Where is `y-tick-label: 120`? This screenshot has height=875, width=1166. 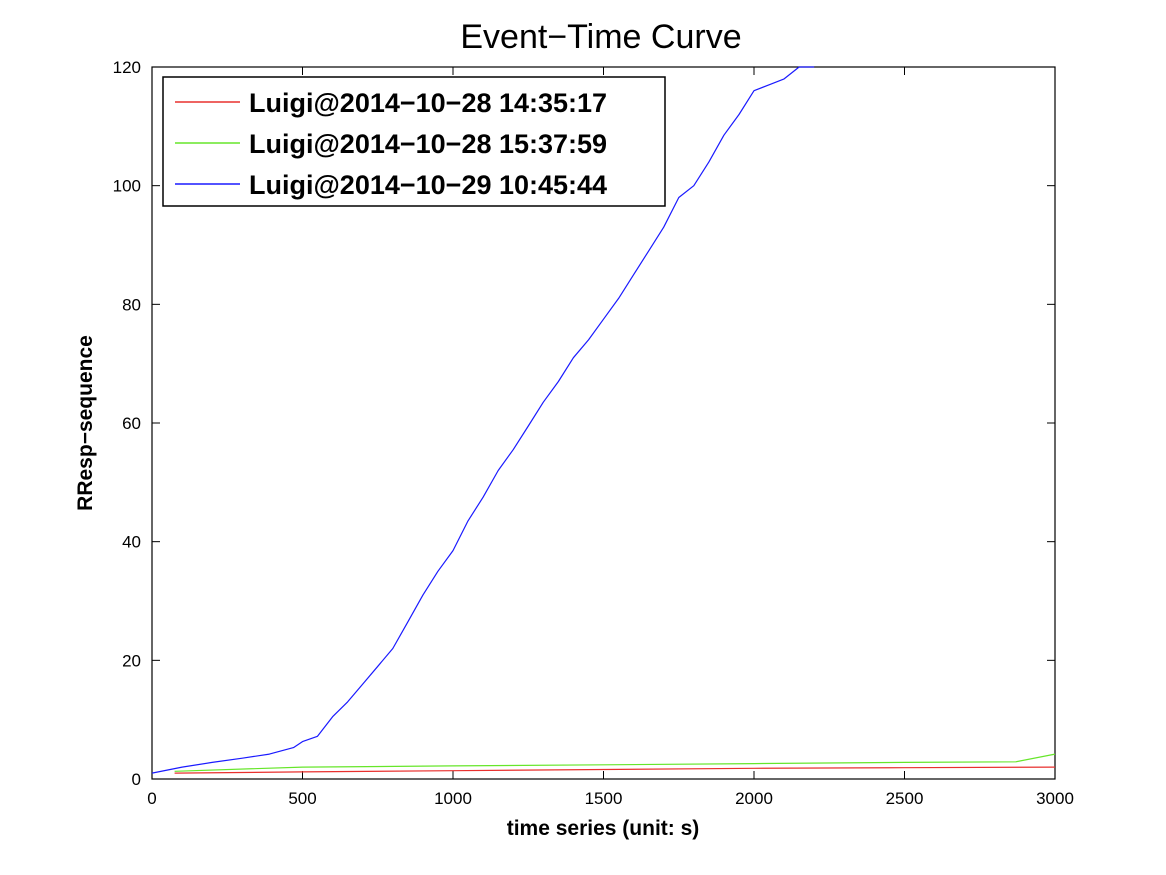
y-tick-label: 120 is located at coordinates (127, 67).